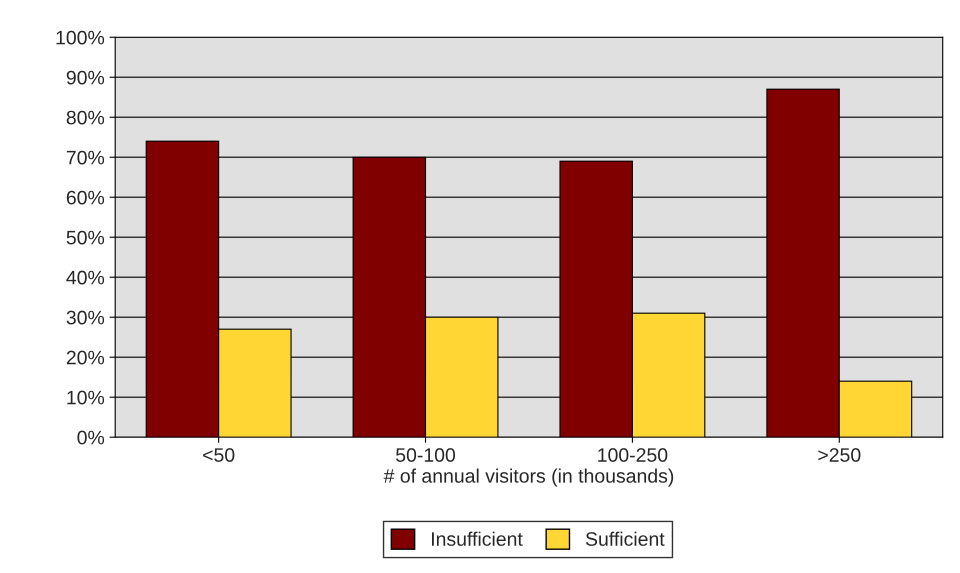  What do you see at coordinates (80, 37) in the screenshot?
I see `y-tick-label: 100%` at bounding box center [80, 37].